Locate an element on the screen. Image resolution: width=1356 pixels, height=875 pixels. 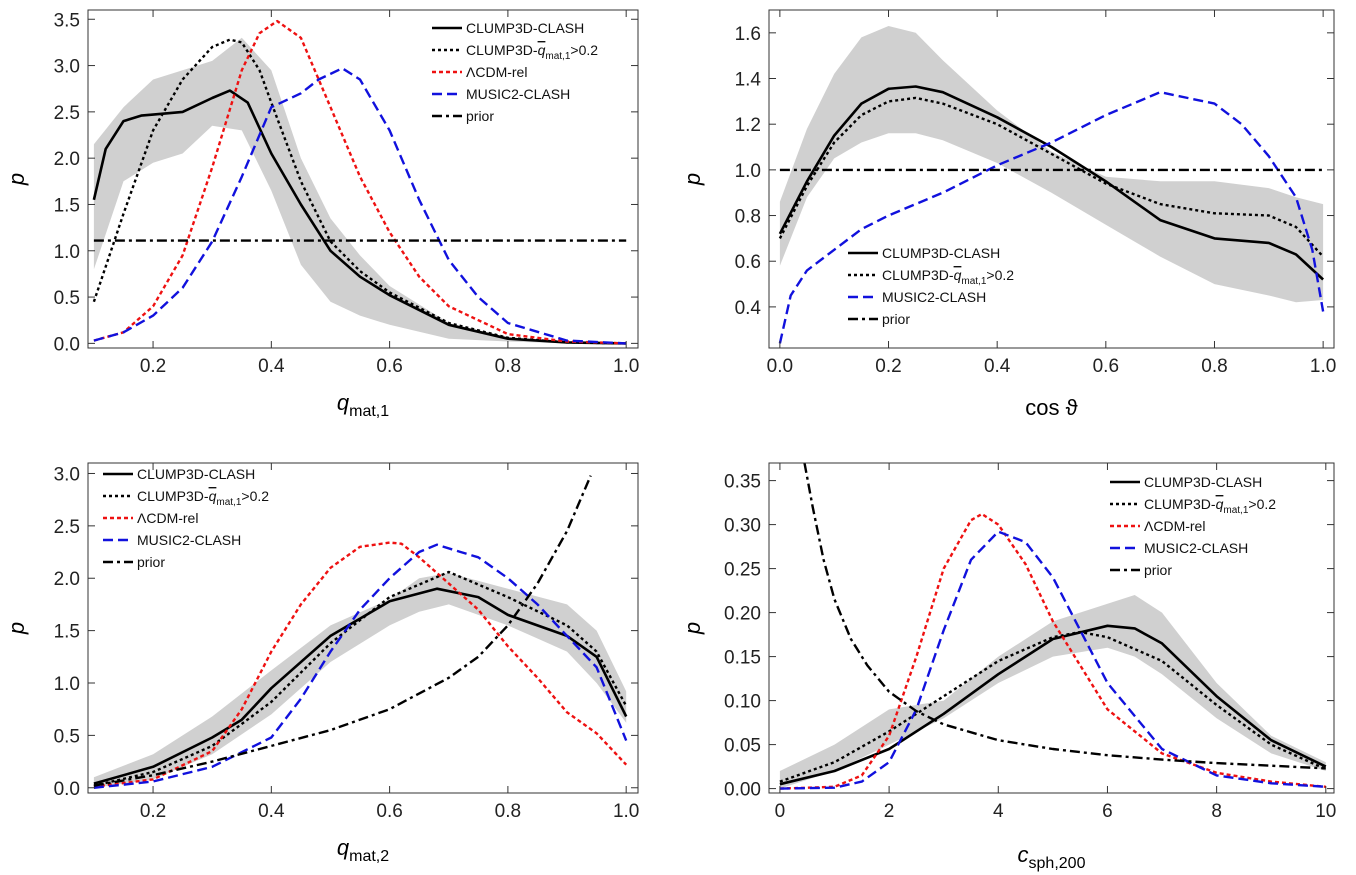
y-tick-label: 0.4 is located at coordinates (748, 308).